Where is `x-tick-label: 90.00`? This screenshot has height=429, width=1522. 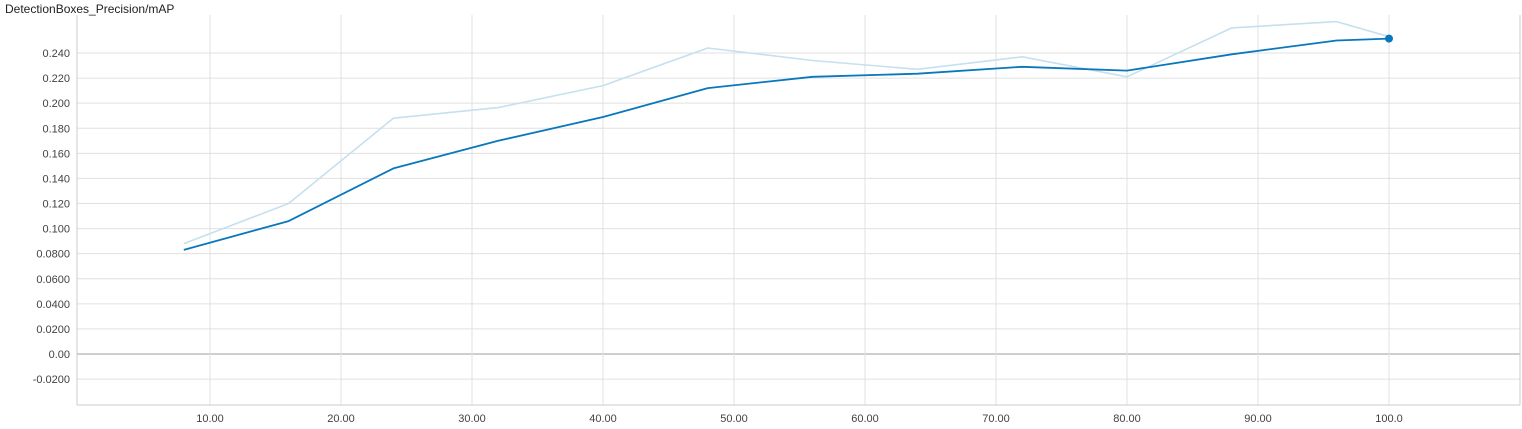
x-tick-label: 90.00 is located at coordinates (1258, 419).